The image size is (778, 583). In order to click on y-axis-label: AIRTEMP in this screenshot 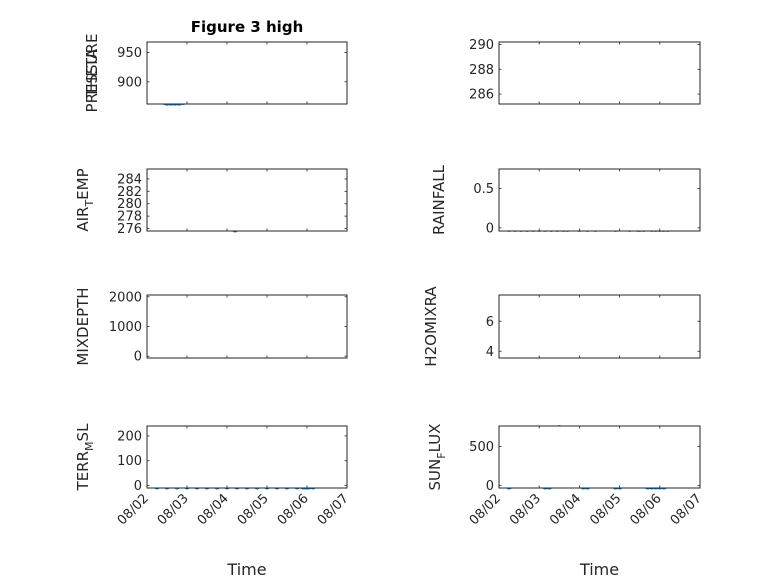, I will do `click(85, 199)`.